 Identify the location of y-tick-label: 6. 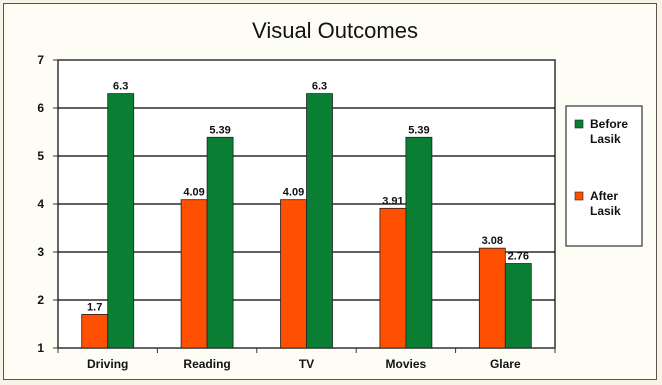
(40, 108).